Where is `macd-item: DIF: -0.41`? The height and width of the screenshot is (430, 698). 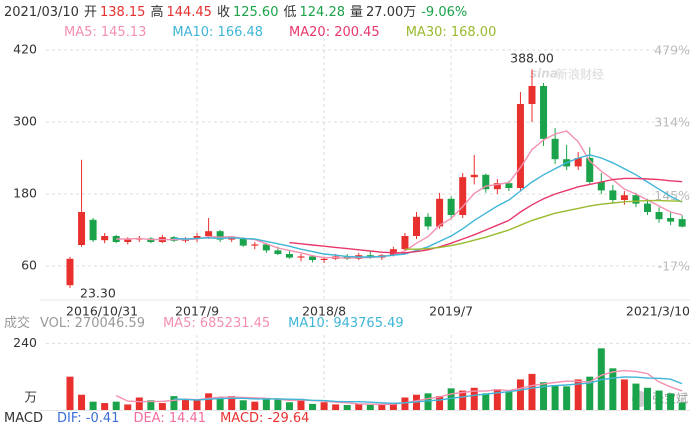
macd-item: DIF: -0.41 is located at coordinates (88, 418).